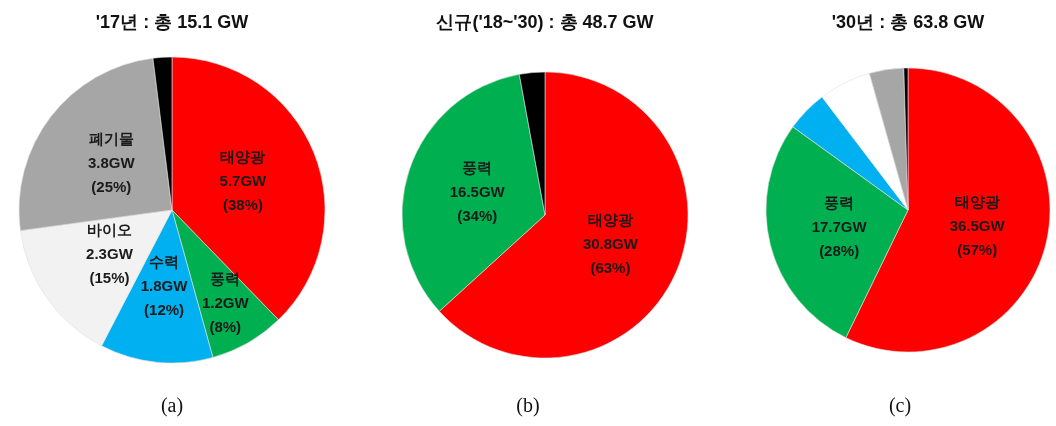 Image resolution: width=1056 pixels, height=426 pixels. Describe the element at coordinates (172, 405) in the screenshot. I see `text: (a)` at that location.